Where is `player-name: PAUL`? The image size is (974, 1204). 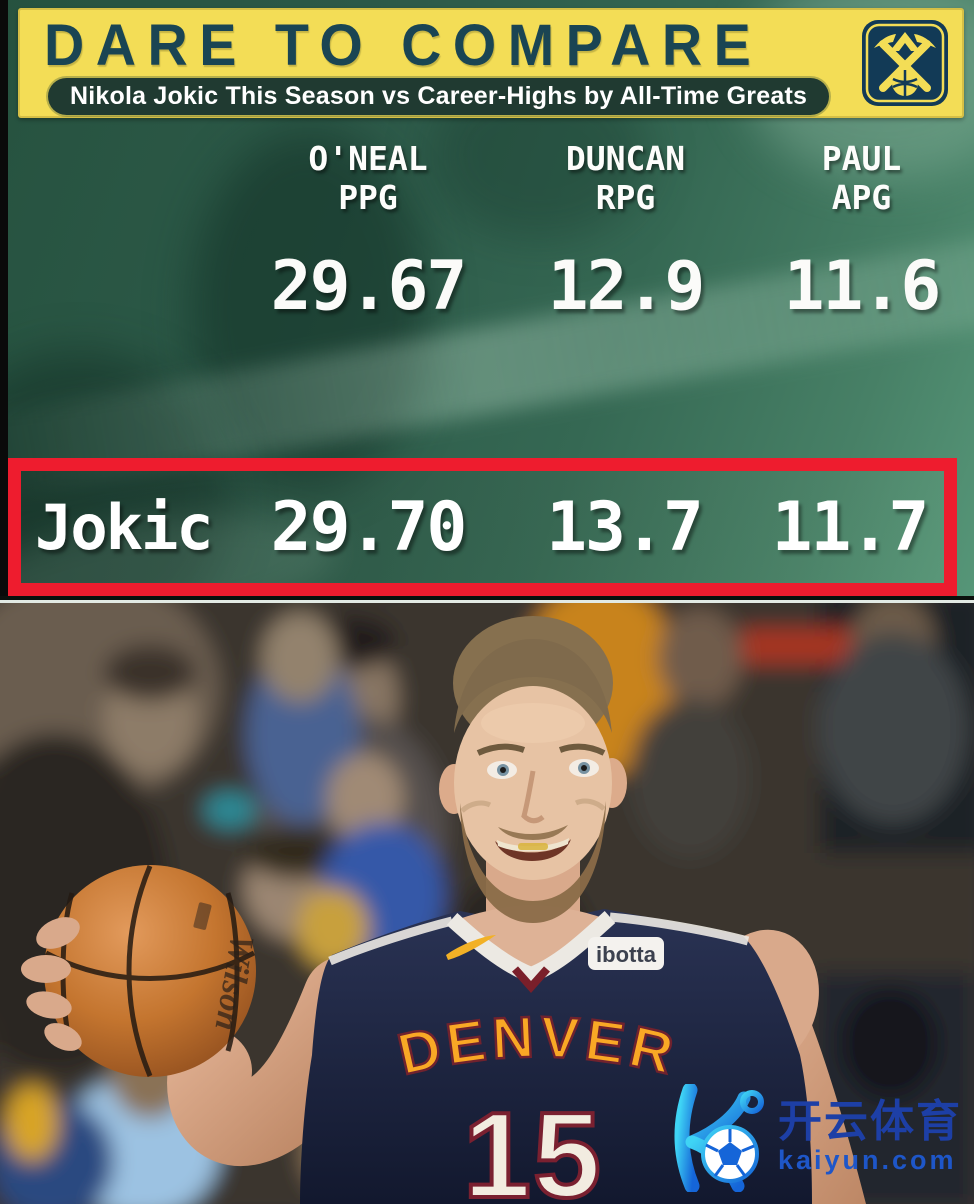
player-name: PAUL is located at coordinates (861, 158).